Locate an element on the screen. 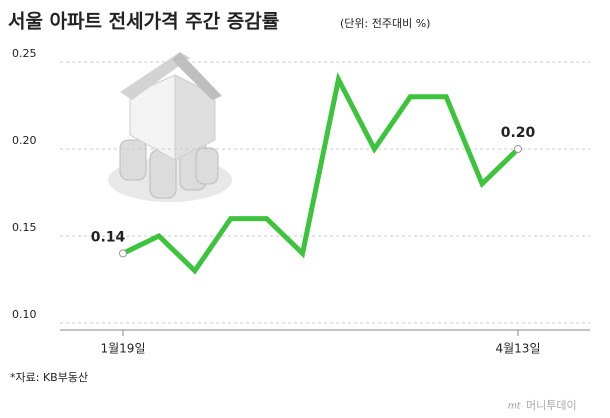 The height and width of the screenshot is (418, 610). x-tick-label: 4월13일 is located at coordinates (518, 349).